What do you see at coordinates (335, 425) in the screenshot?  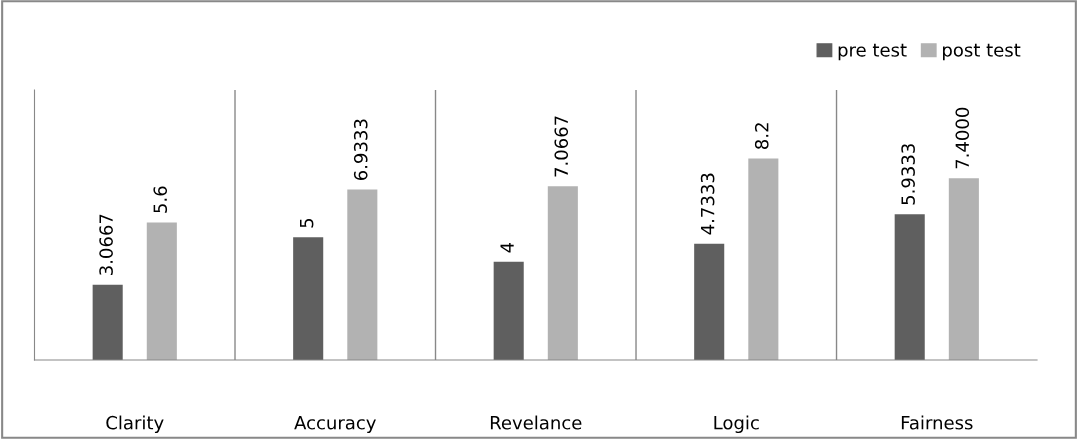 I see `x-tick-label: Accuracy` at bounding box center [335, 425].